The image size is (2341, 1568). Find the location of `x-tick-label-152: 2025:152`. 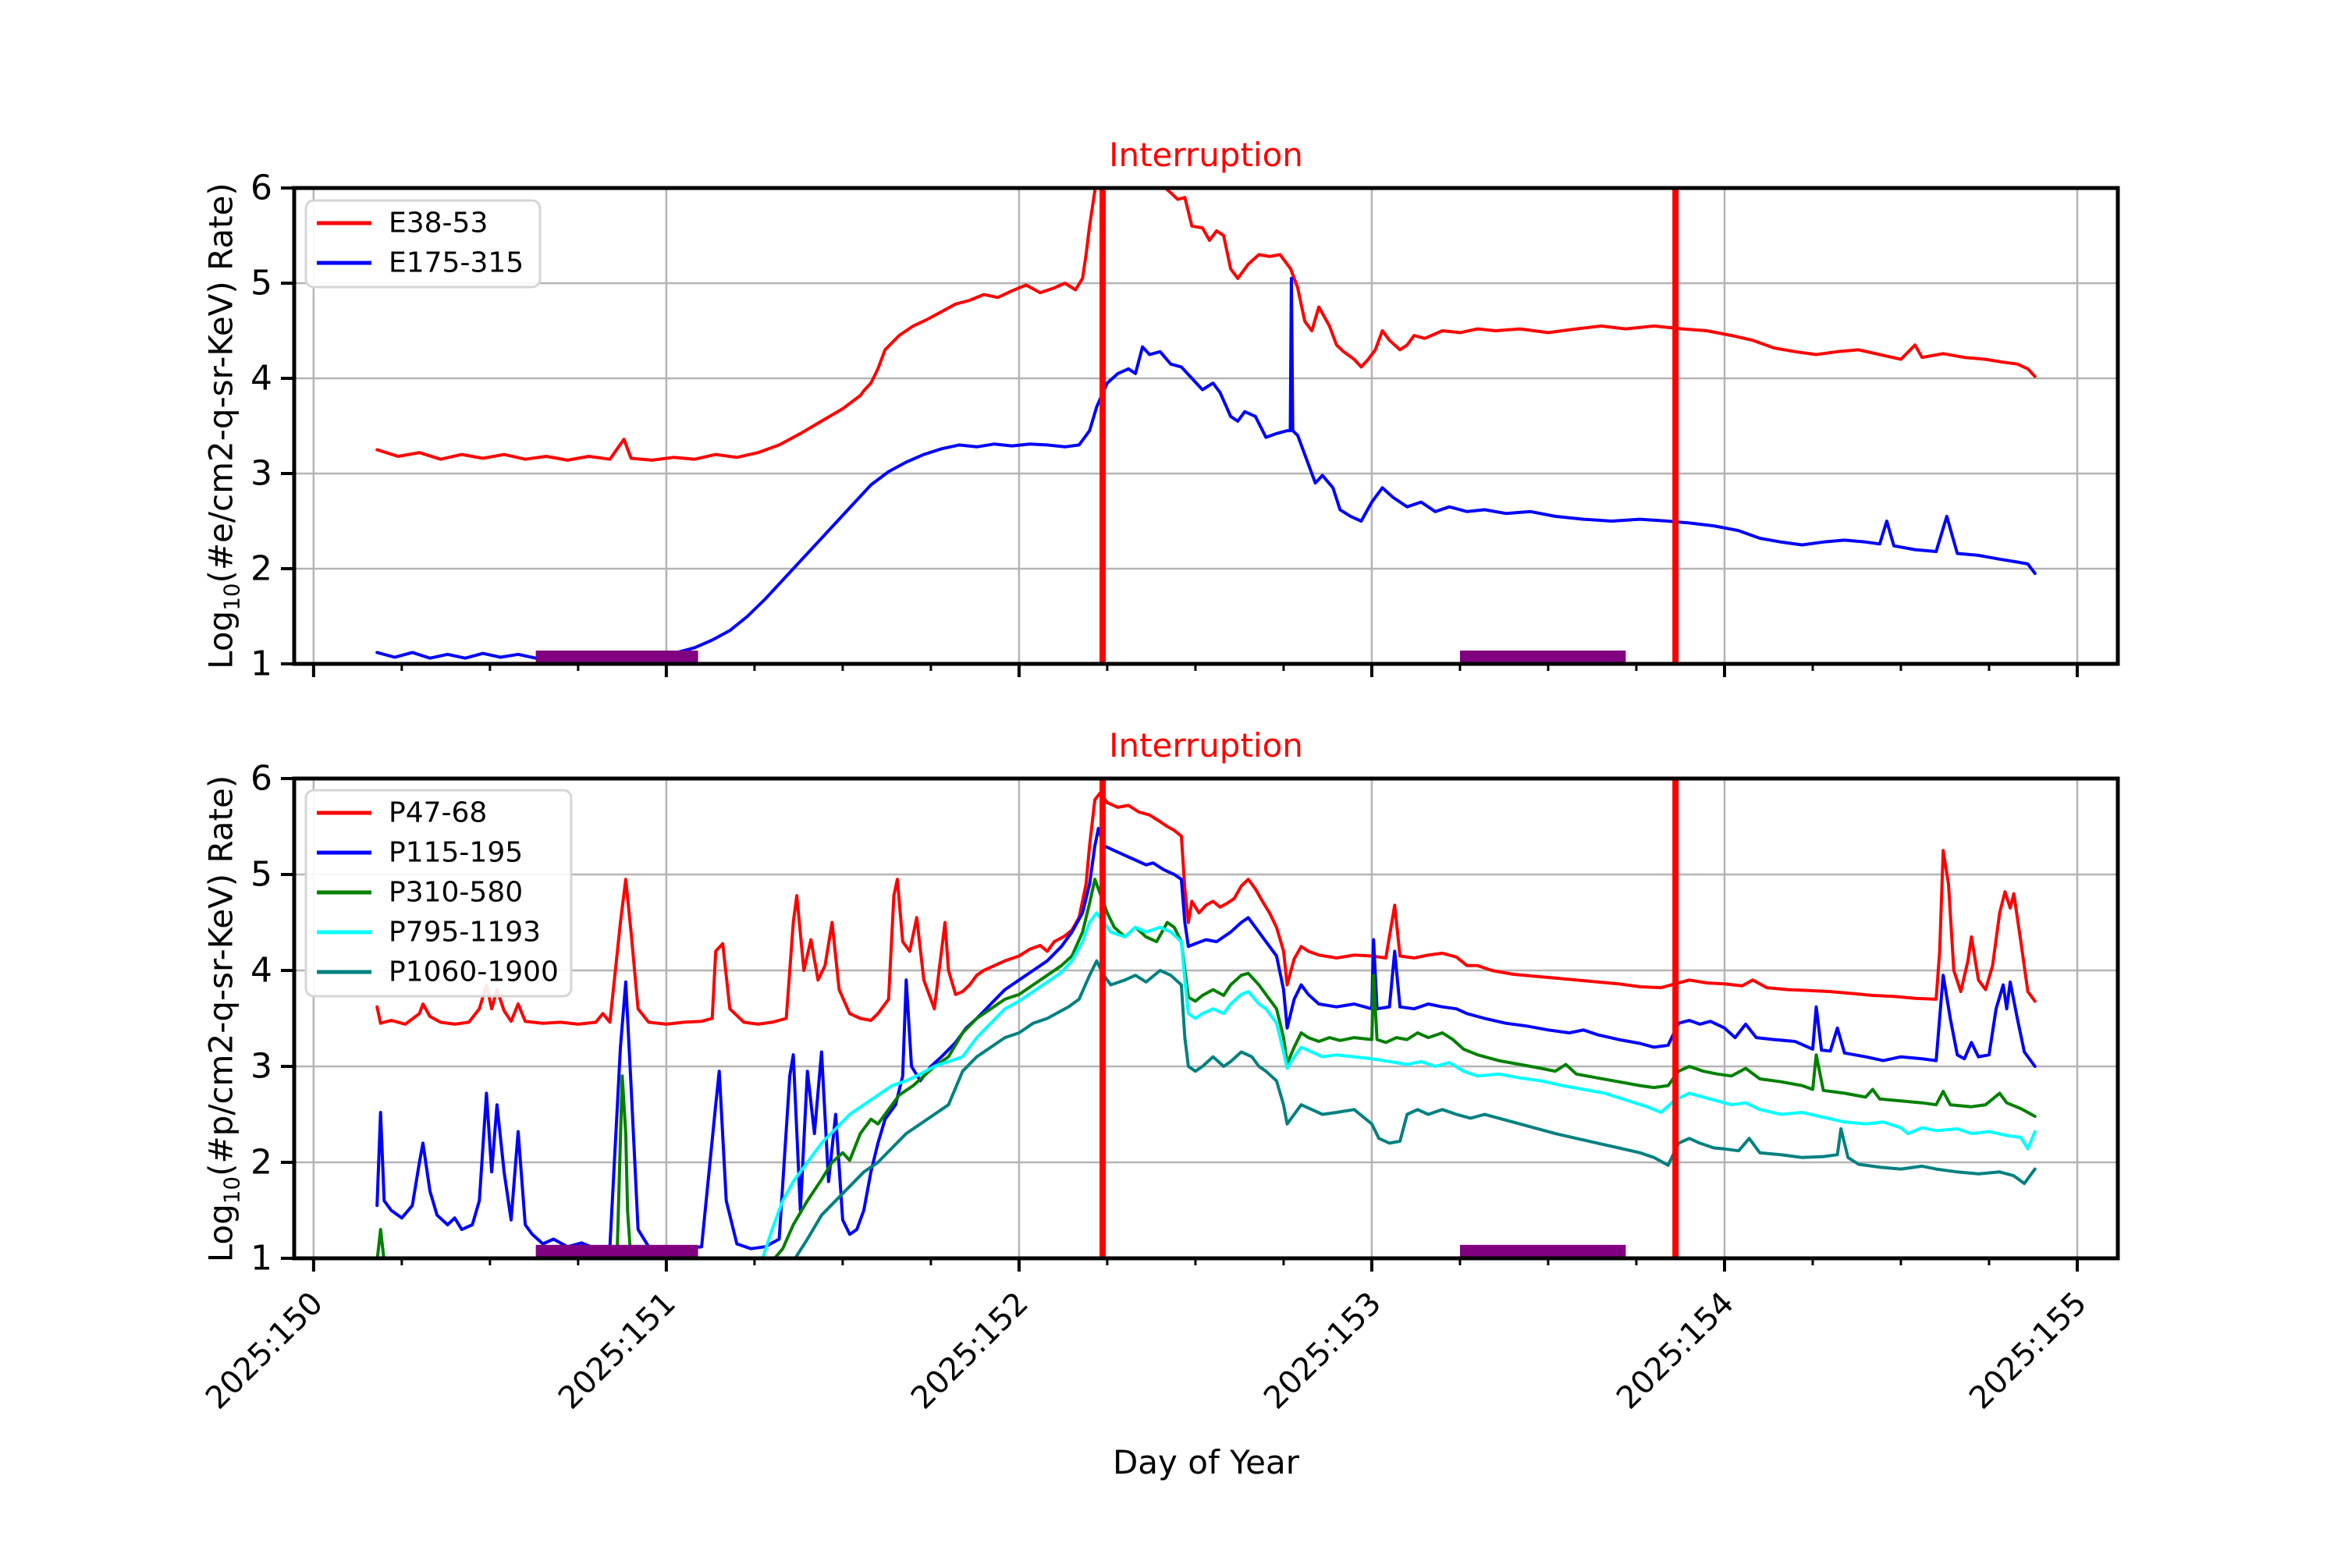

x-tick-label-152: 2025:152 is located at coordinates (970, 1351).